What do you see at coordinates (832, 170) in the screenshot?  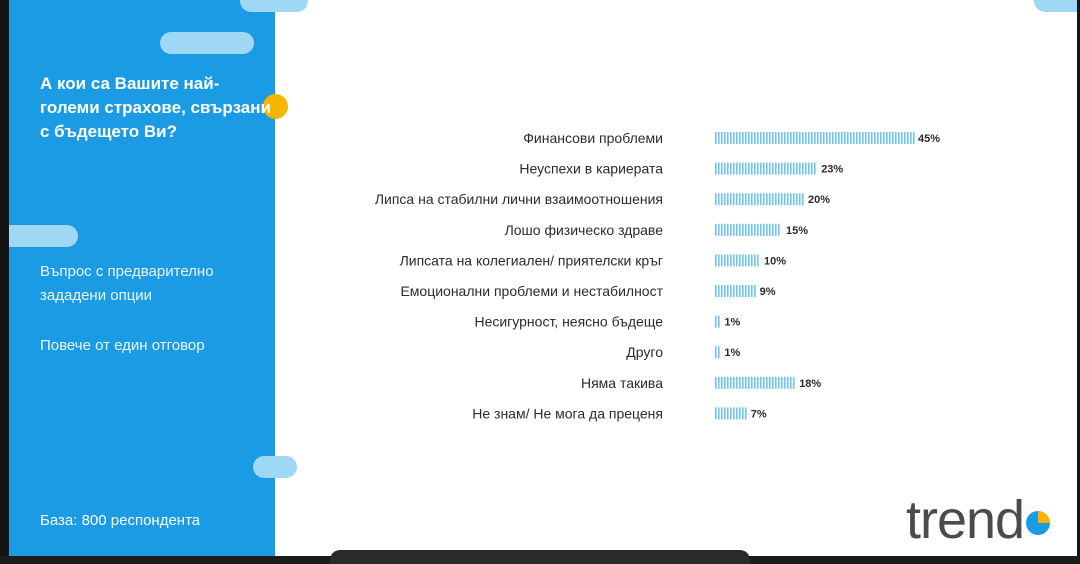 I see `value-label: 23%` at bounding box center [832, 170].